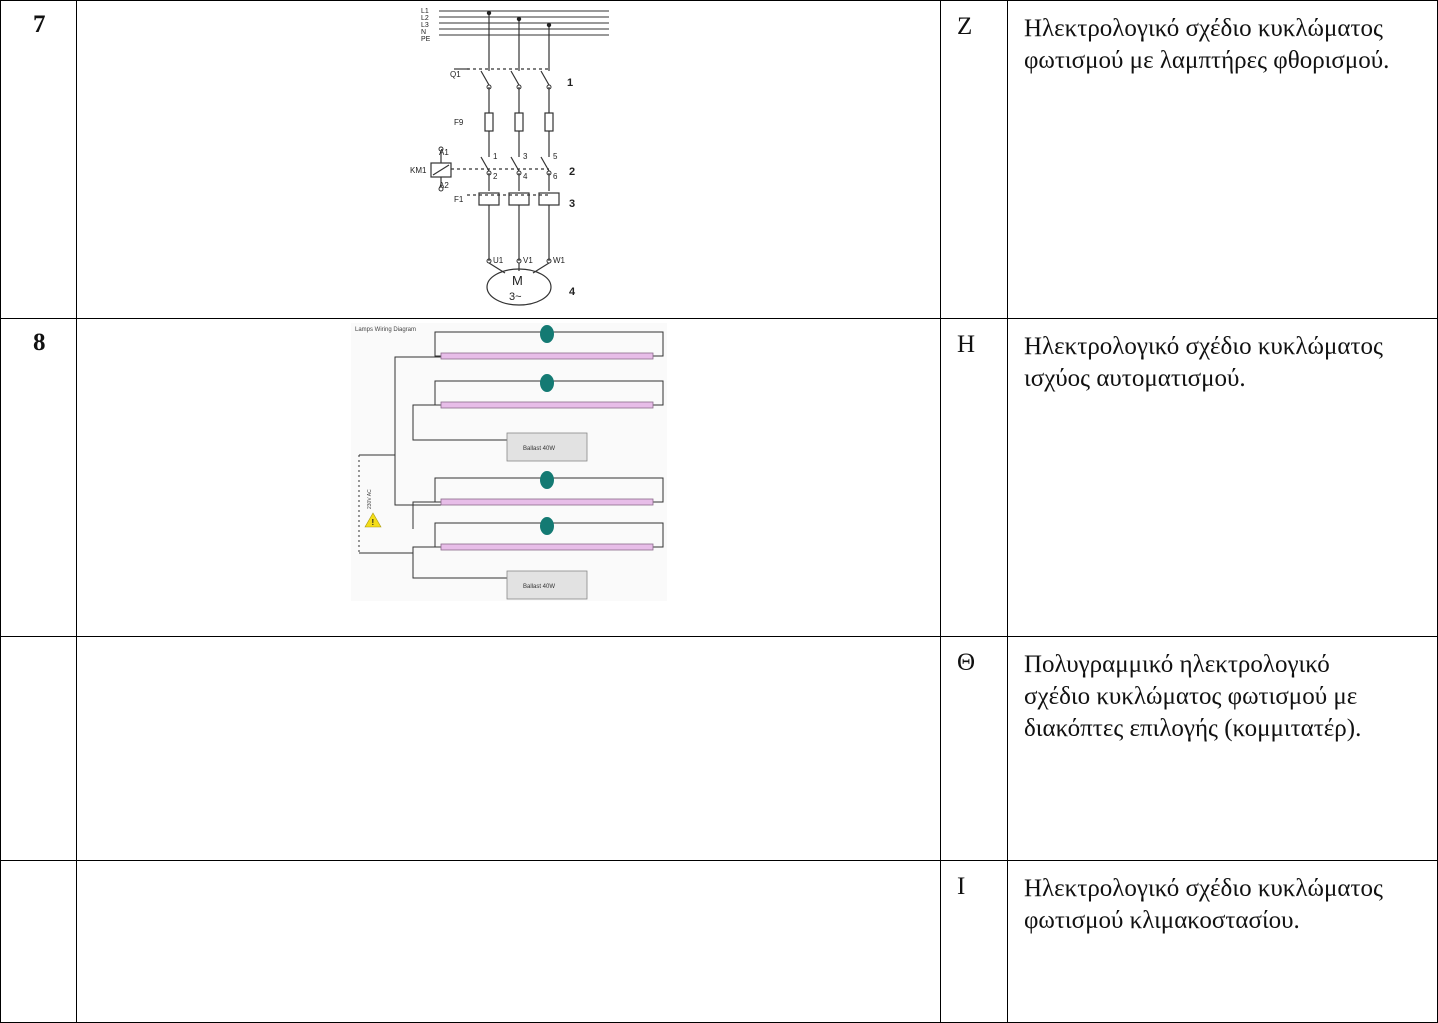 The width and height of the screenshot is (1438, 1023). Describe the element at coordinates (459, 199) in the screenshot. I see `f1-label: F1` at that location.